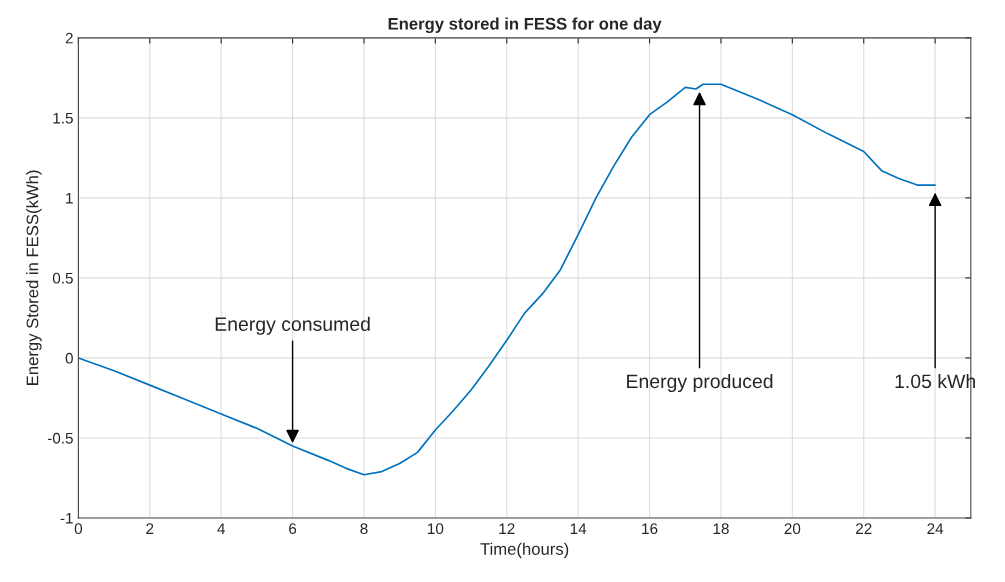 The width and height of the screenshot is (1005, 582). I want to click on x-tick-label: 10, so click(436, 529).